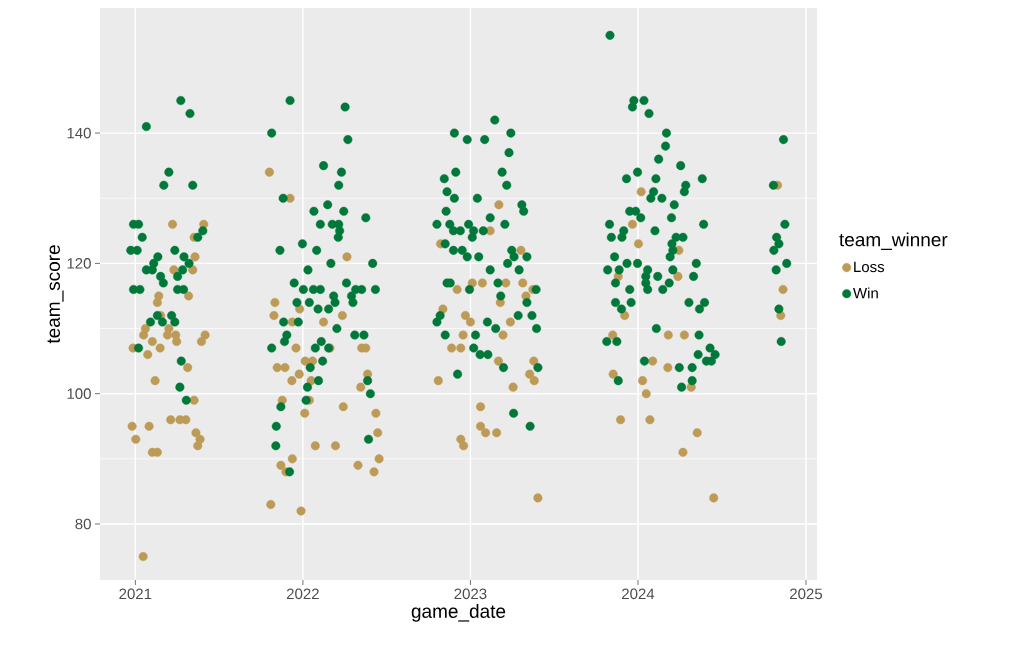 Image resolution: width=1026 pixels, height=654 pixels. What do you see at coordinates (865, 293) in the screenshot?
I see `legend-label: Win` at bounding box center [865, 293].